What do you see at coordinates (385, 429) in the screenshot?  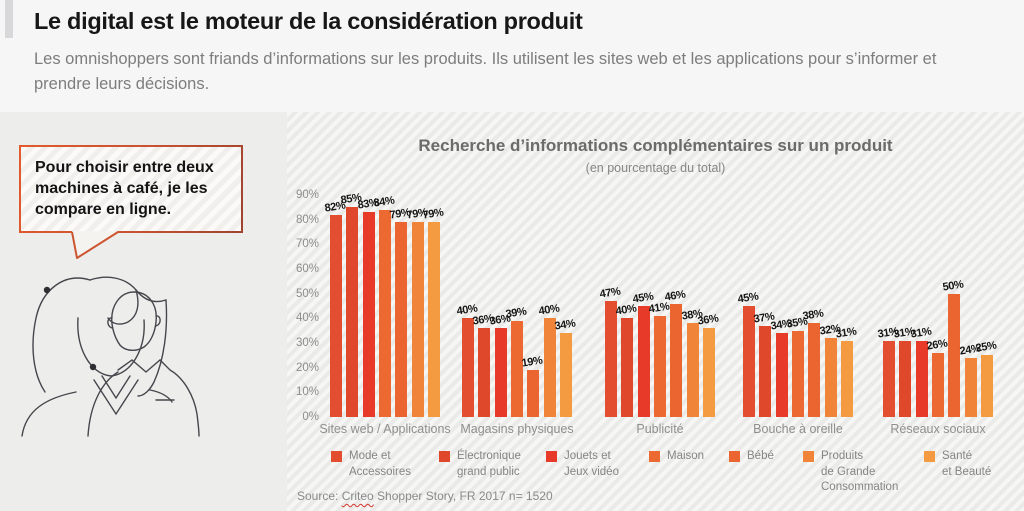 I see `category-label: Sites web / Applications` at bounding box center [385, 429].